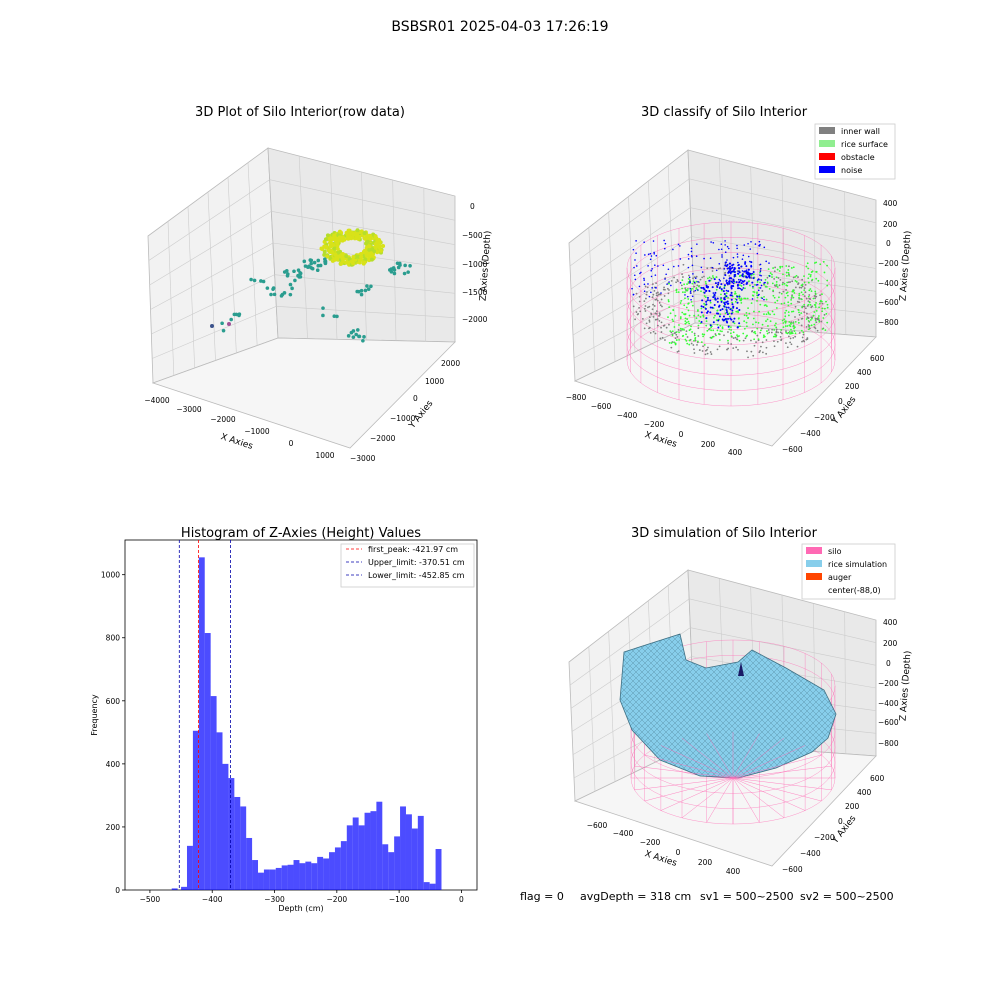 The width and height of the screenshot is (1000, 1000). What do you see at coordinates (852, 386) in the screenshot?
I see `classify-y-tick: 200` at bounding box center [852, 386].